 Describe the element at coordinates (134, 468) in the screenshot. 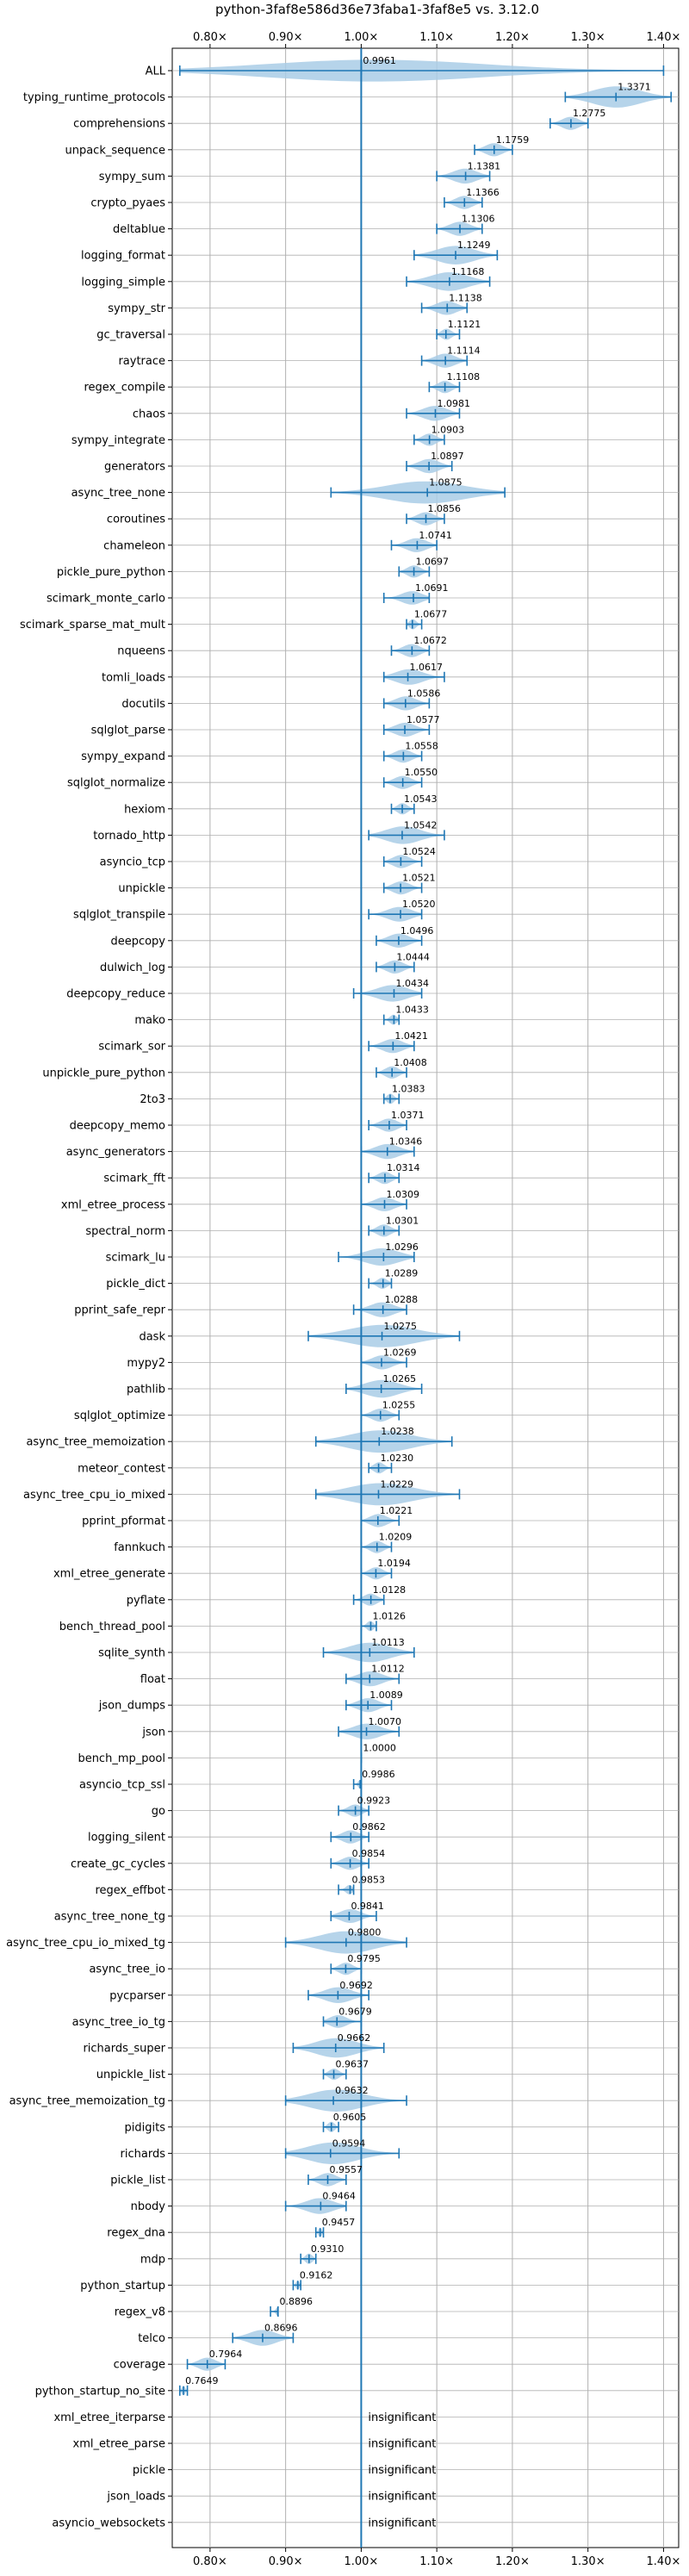

I see `y-tick-label: generators` at that location.